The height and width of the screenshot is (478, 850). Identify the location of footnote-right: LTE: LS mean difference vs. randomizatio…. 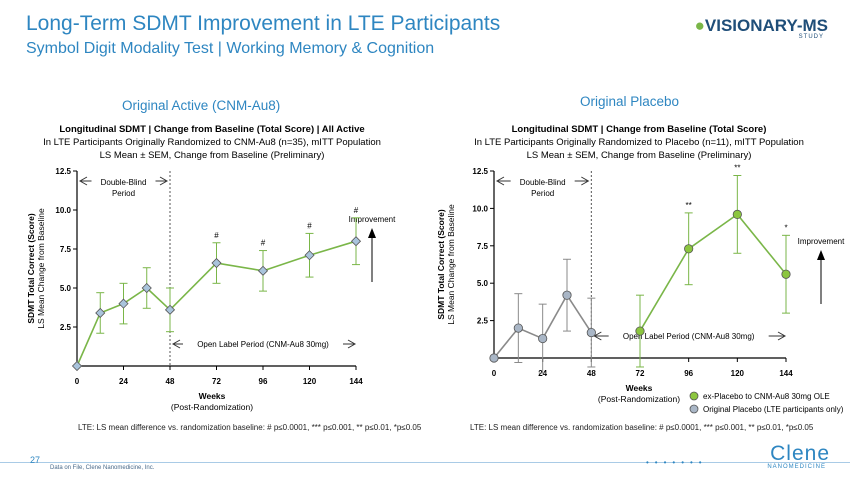
(642, 427).